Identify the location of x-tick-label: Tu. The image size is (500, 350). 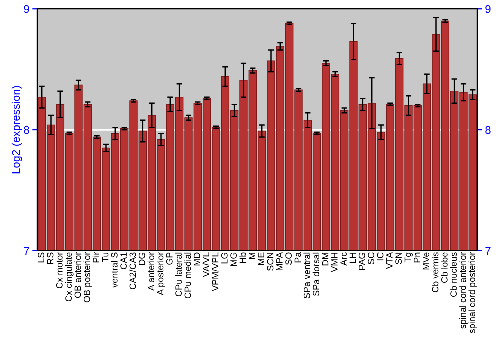
(105, 257).